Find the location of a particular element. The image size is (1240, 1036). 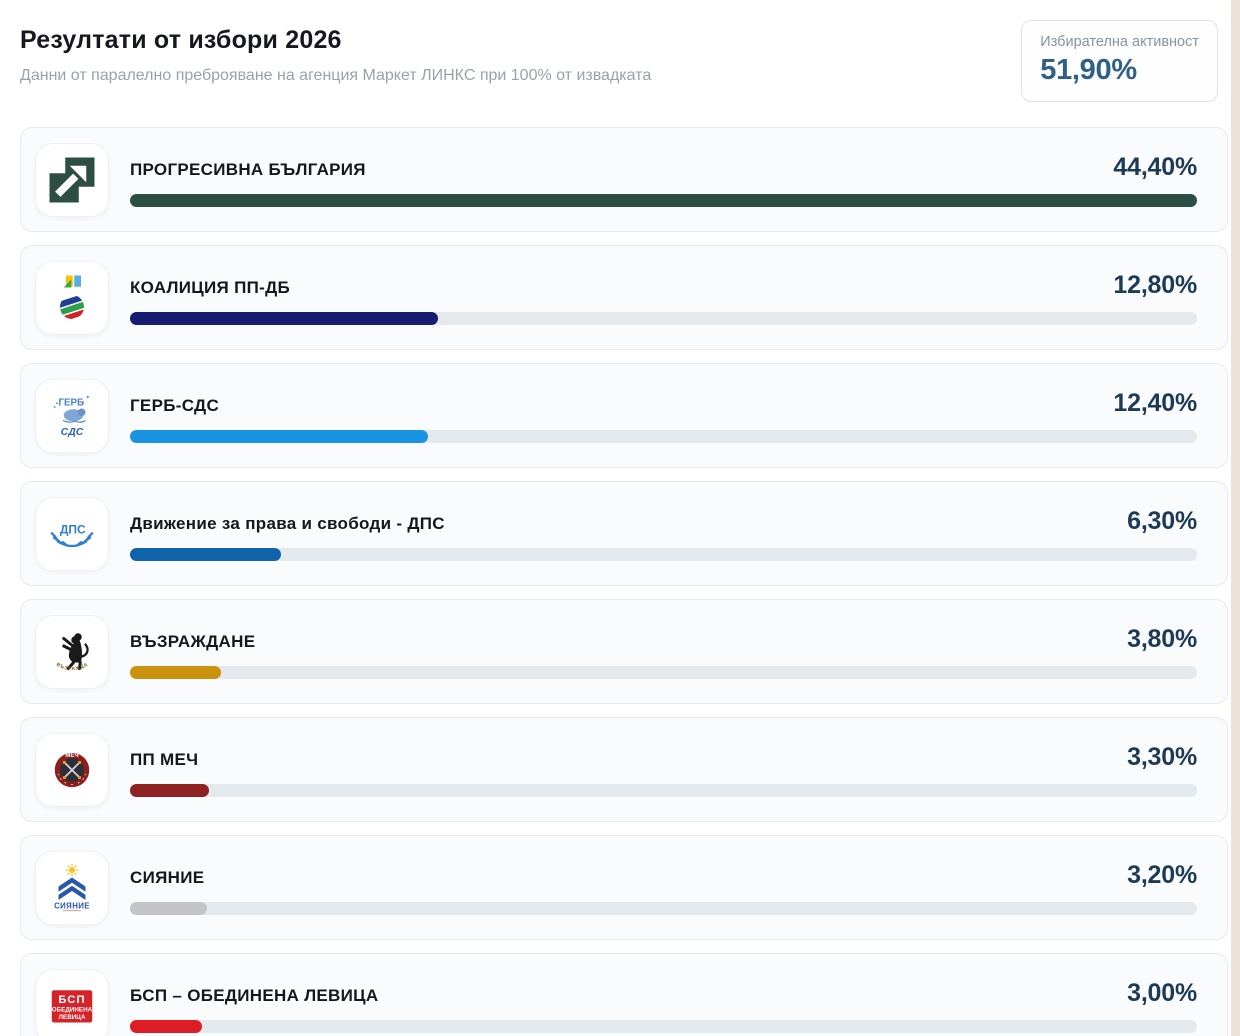

party-row-top: БСП – ОБЕДИНЕНА ЛЕВИЦА 3,00% is located at coordinates (663, 993).